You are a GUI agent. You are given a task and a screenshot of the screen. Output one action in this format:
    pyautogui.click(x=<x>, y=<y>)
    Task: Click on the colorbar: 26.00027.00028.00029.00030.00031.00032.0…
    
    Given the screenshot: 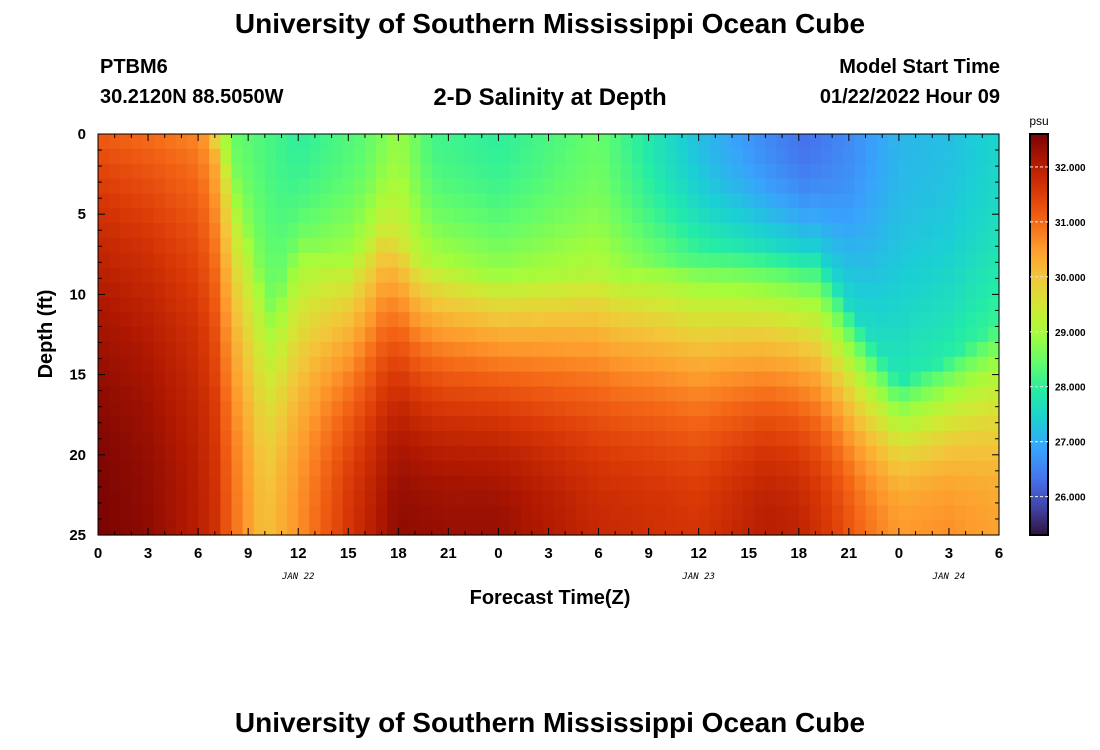 What is the action you would take?
    pyautogui.click(x=1057, y=325)
    